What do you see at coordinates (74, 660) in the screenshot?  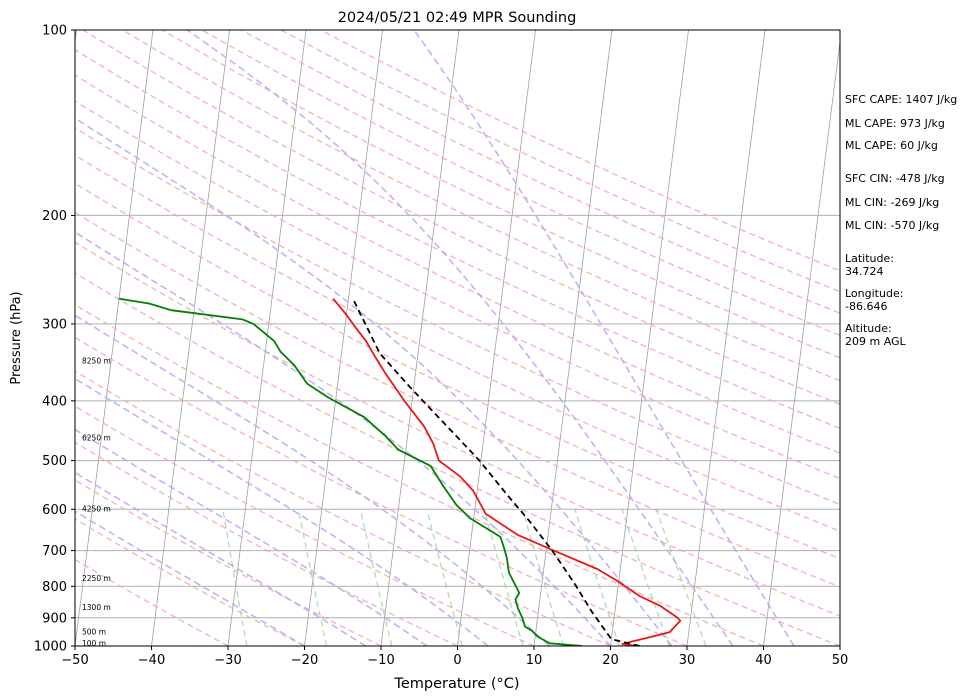 I see `x-tick-label: −50` at bounding box center [74, 660].